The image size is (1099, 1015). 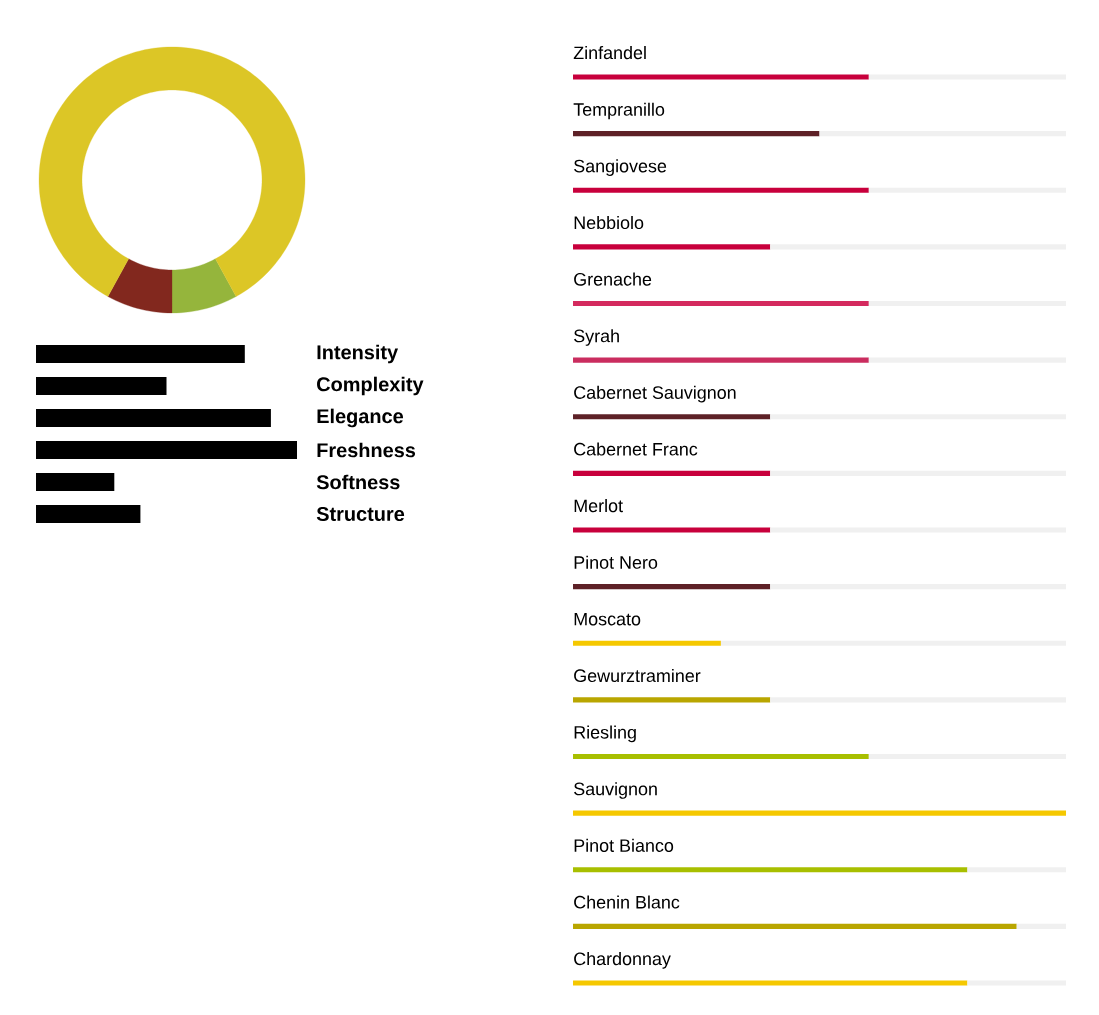 What do you see at coordinates (360, 418) in the screenshot?
I see `y-tick-label: Elegance` at bounding box center [360, 418].